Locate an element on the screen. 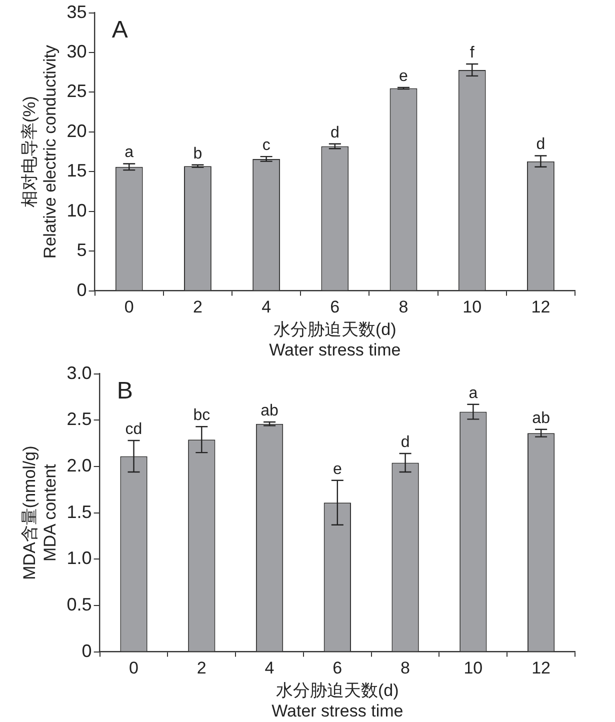 Image resolution: width=615 pixels, height=722 pixels. y-tick-label: 1.5 is located at coordinates (79, 512).